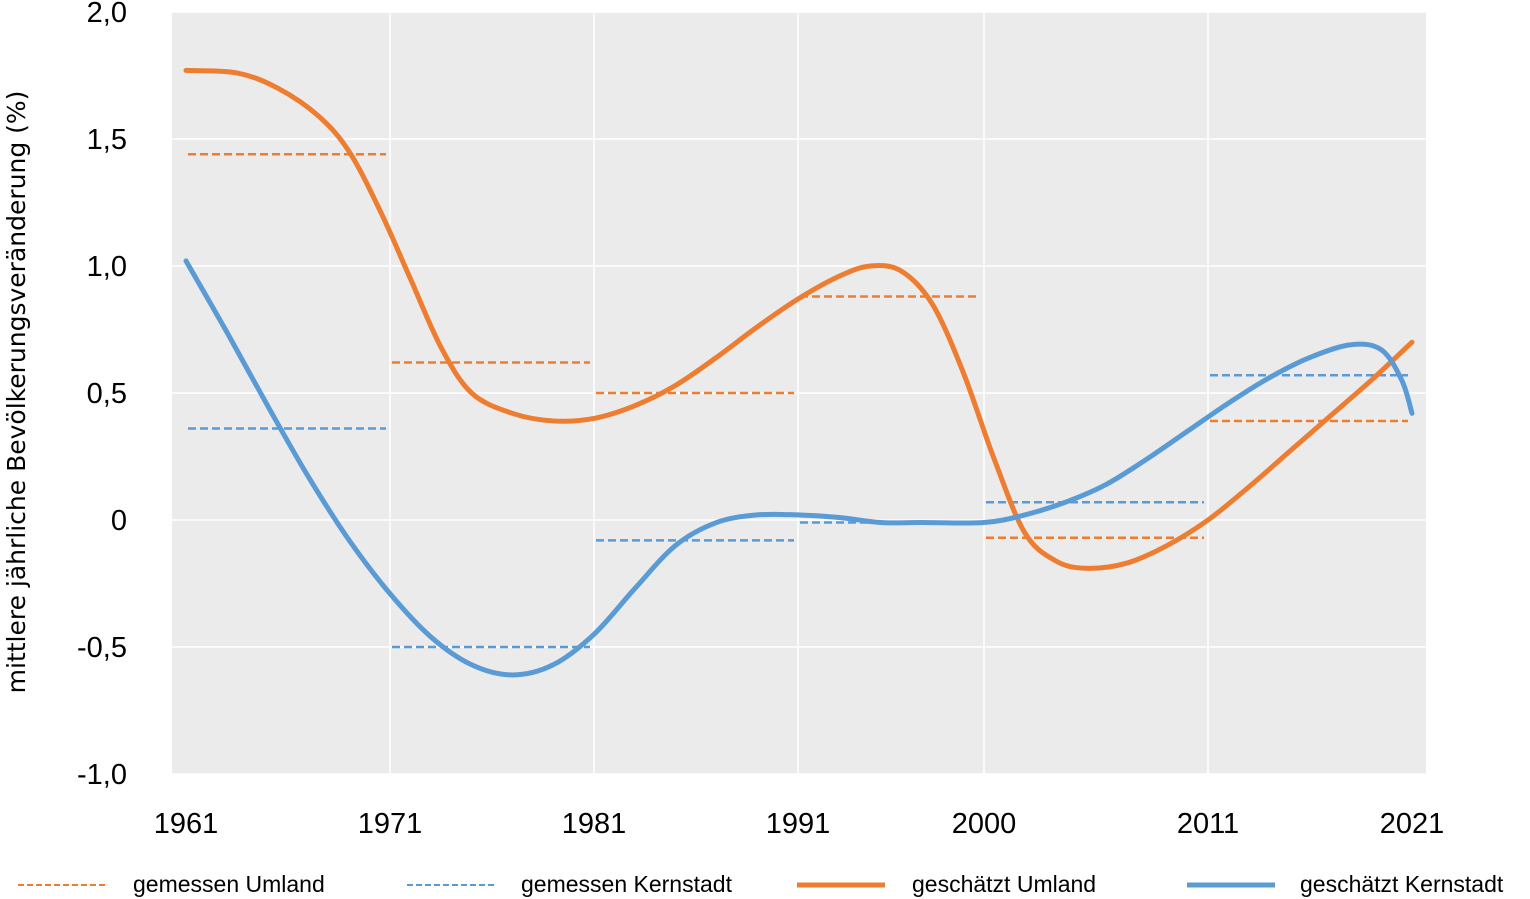 This screenshot has width=1530, height=899. Describe the element at coordinates (119, 521) in the screenshot. I see `y-tick-label: 0` at that location.